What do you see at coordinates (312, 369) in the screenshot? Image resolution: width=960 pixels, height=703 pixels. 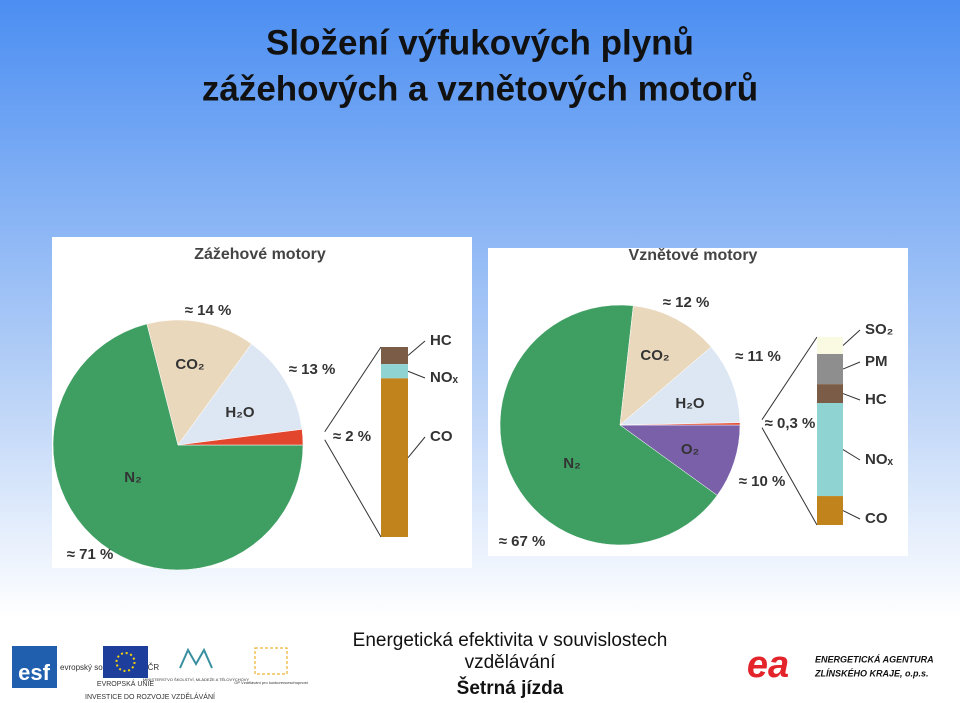 I see `value-label: ≈ 13 %` at bounding box center [312, 369].